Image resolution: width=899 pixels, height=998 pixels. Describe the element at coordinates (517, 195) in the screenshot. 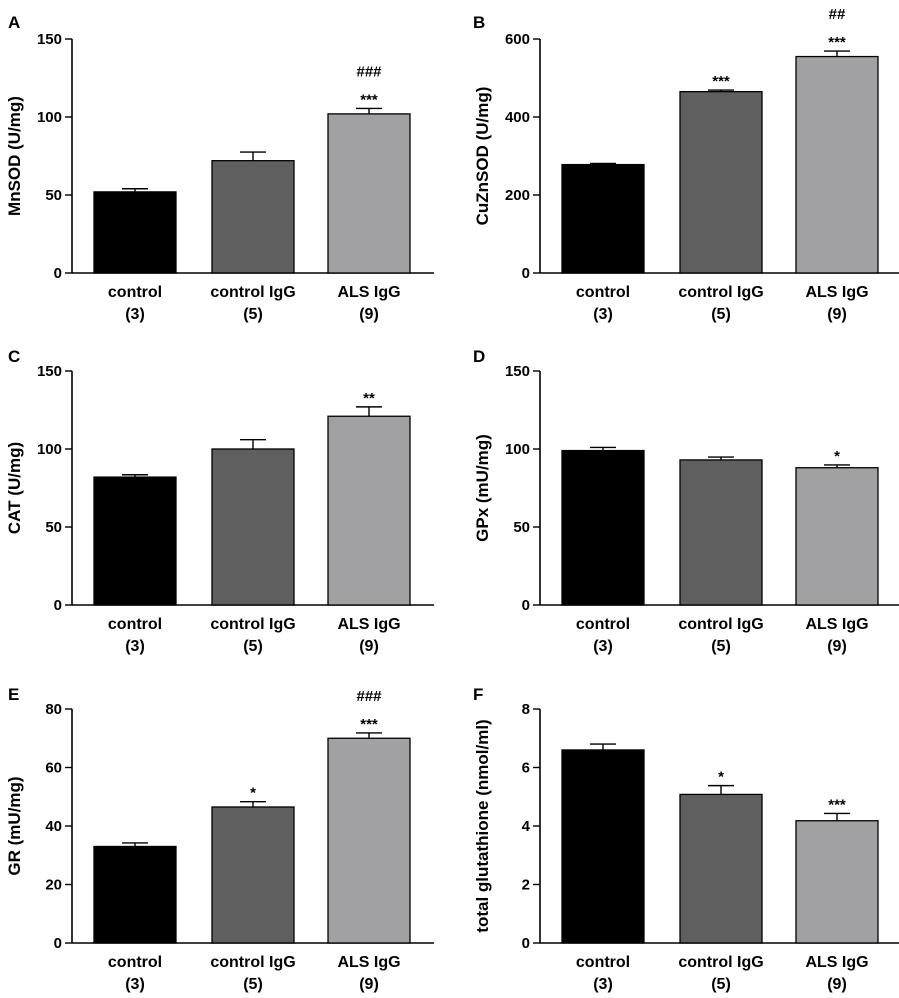

I see `y-tick-label: 200` at that location.